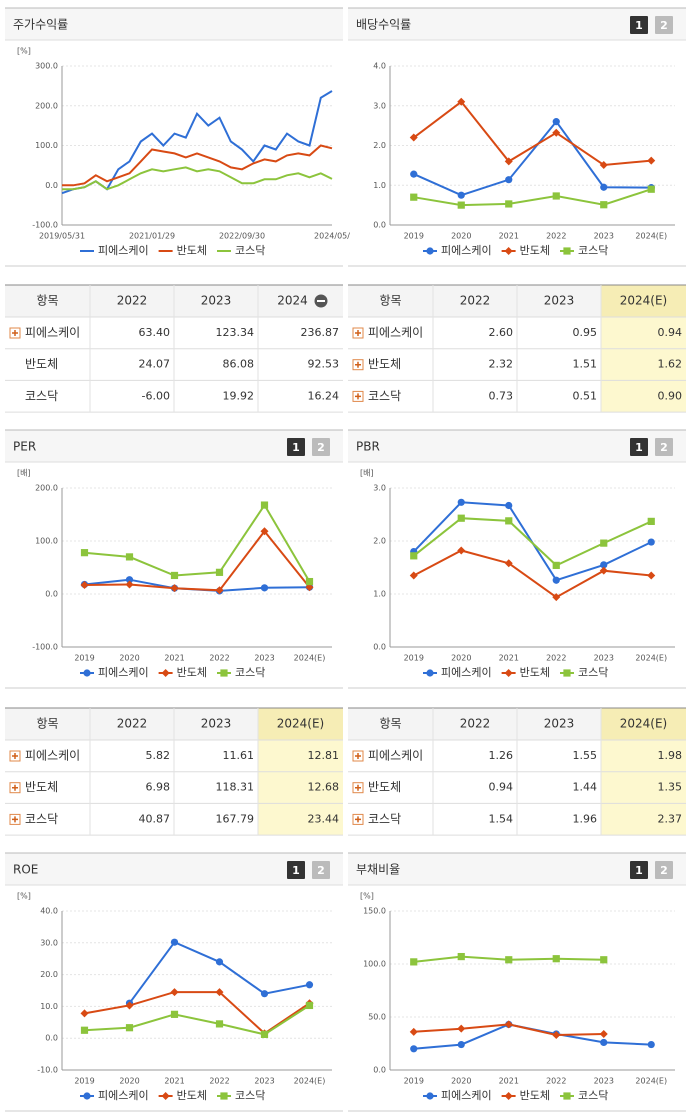 The image size is (691, 1115). What do you see at coordinates (379, 66) in the screenshot?
I see `y-tick-label: 4.0` at bounding box center [379, 66].